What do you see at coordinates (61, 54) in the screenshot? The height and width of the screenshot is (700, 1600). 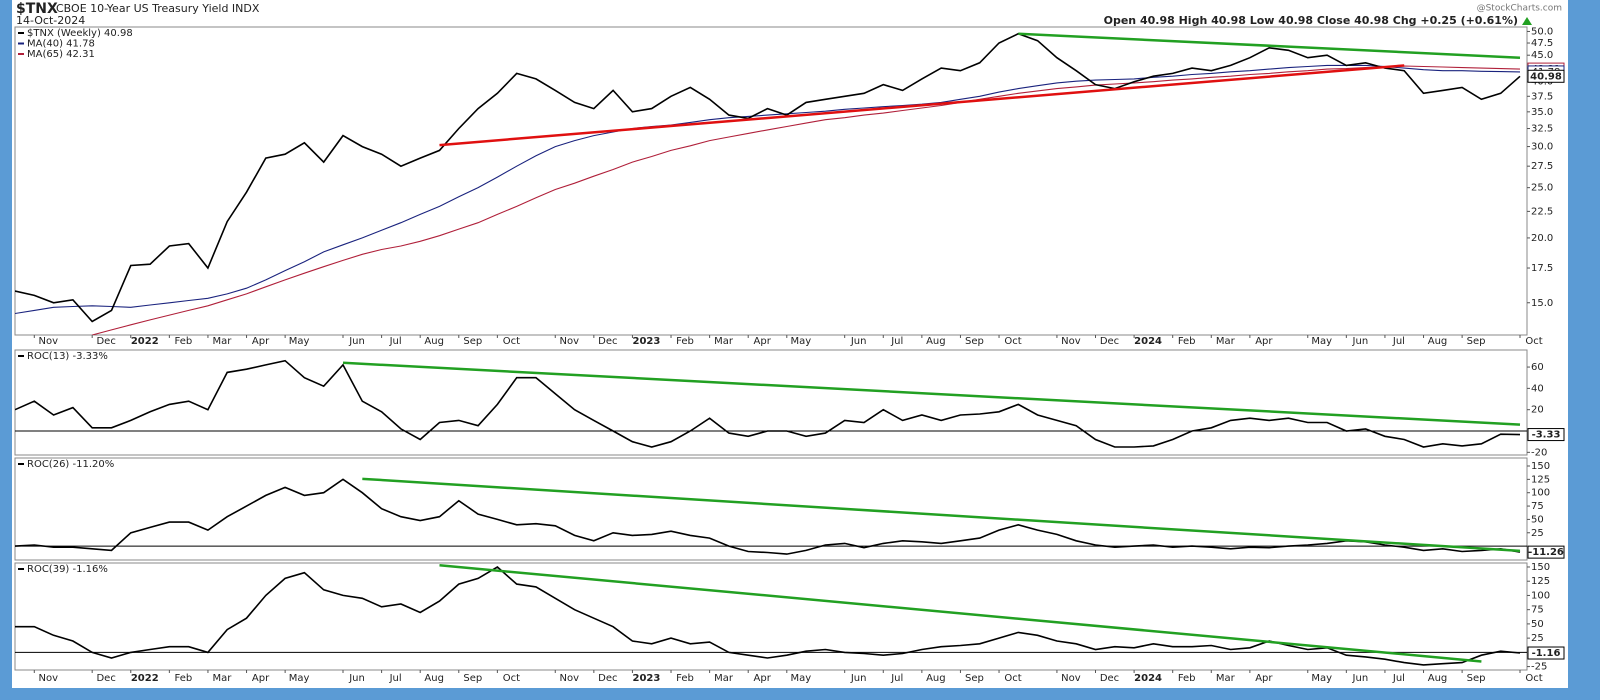 I see `legend-label: MA(65) 42.31` at bounding box center [61, 54].